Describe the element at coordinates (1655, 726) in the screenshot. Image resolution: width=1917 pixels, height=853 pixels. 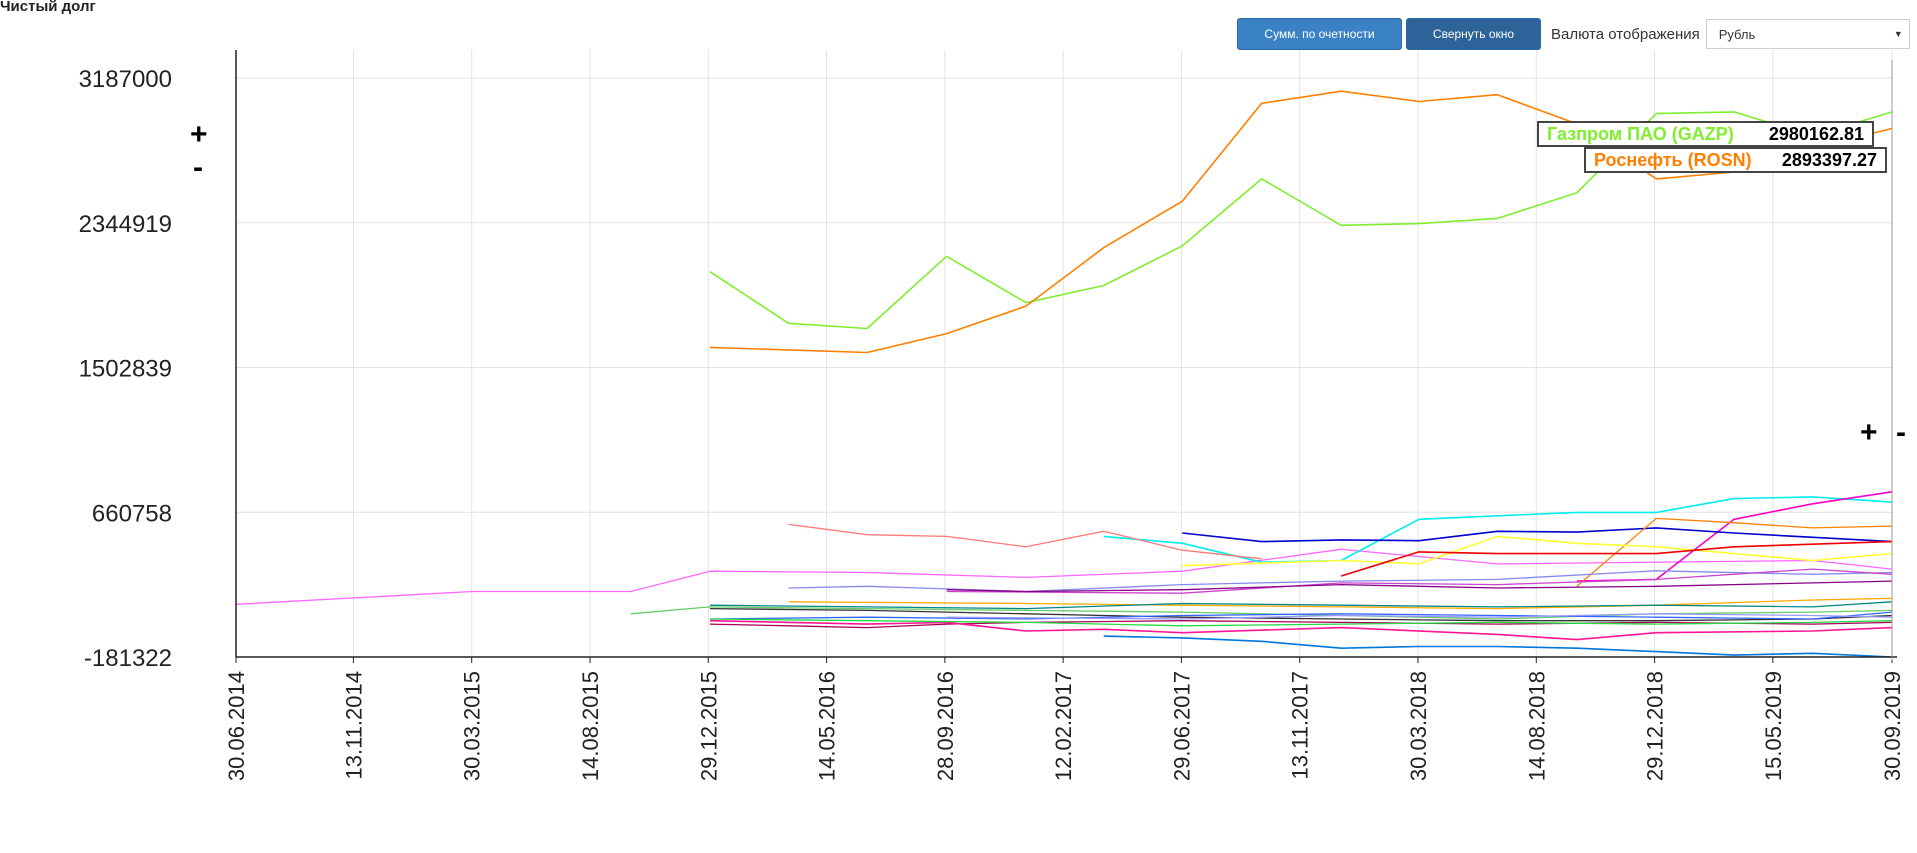
I see `x-tick-label: 29.12.2018` at that location.